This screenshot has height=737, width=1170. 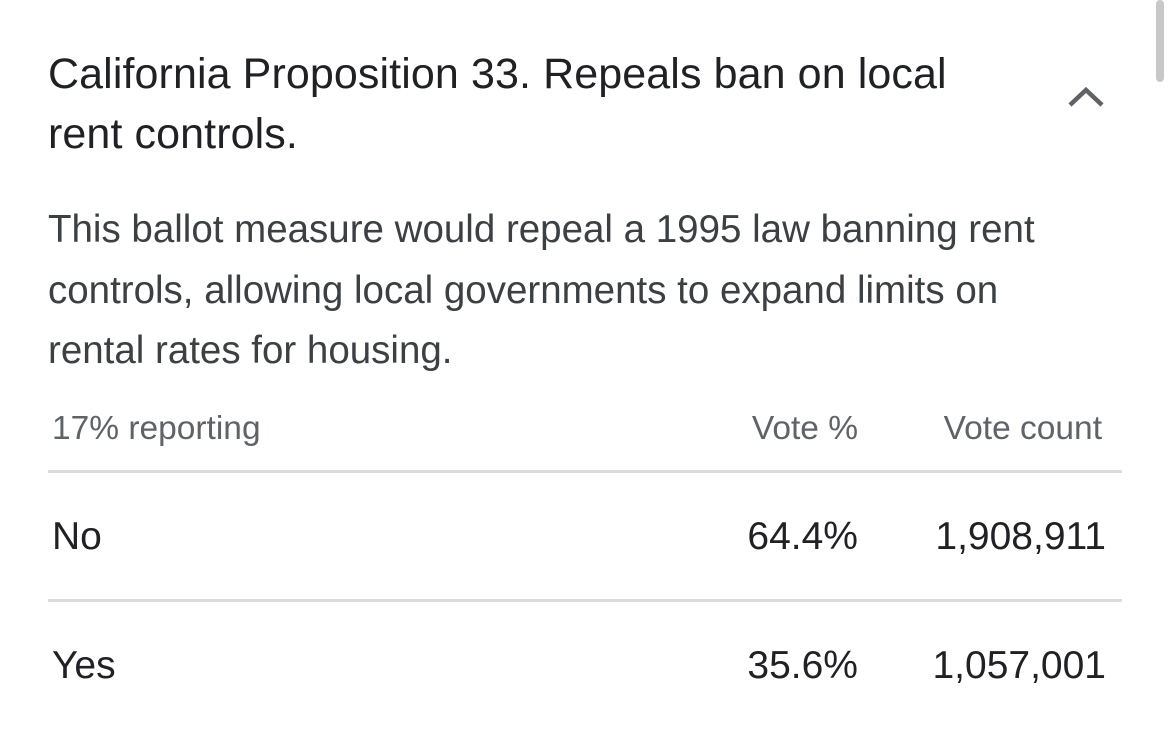 I want to click on collapse-button, so click(x=1086, y=97).